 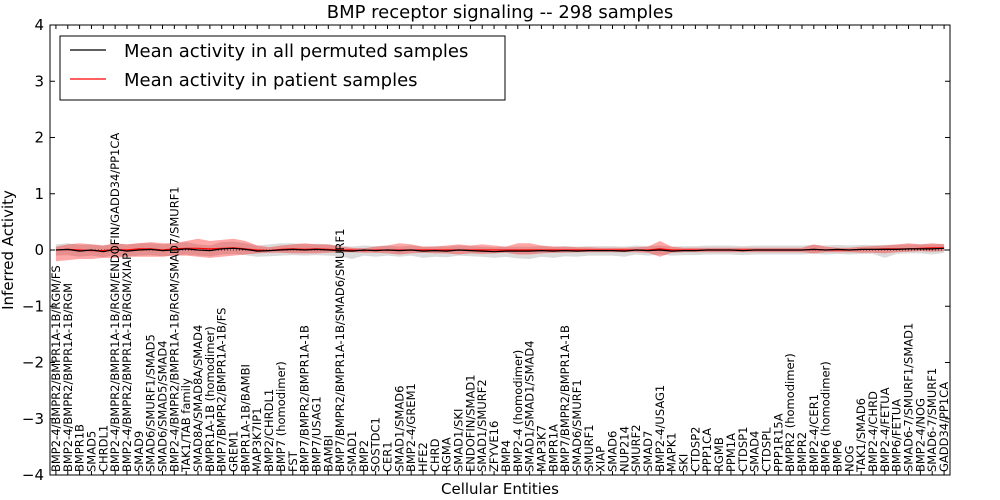 What do you see at coordinates (316, 434) in the screenshot?
I see `x-tick-label: BMP7/USAG1` at bounding box center [316, 434].